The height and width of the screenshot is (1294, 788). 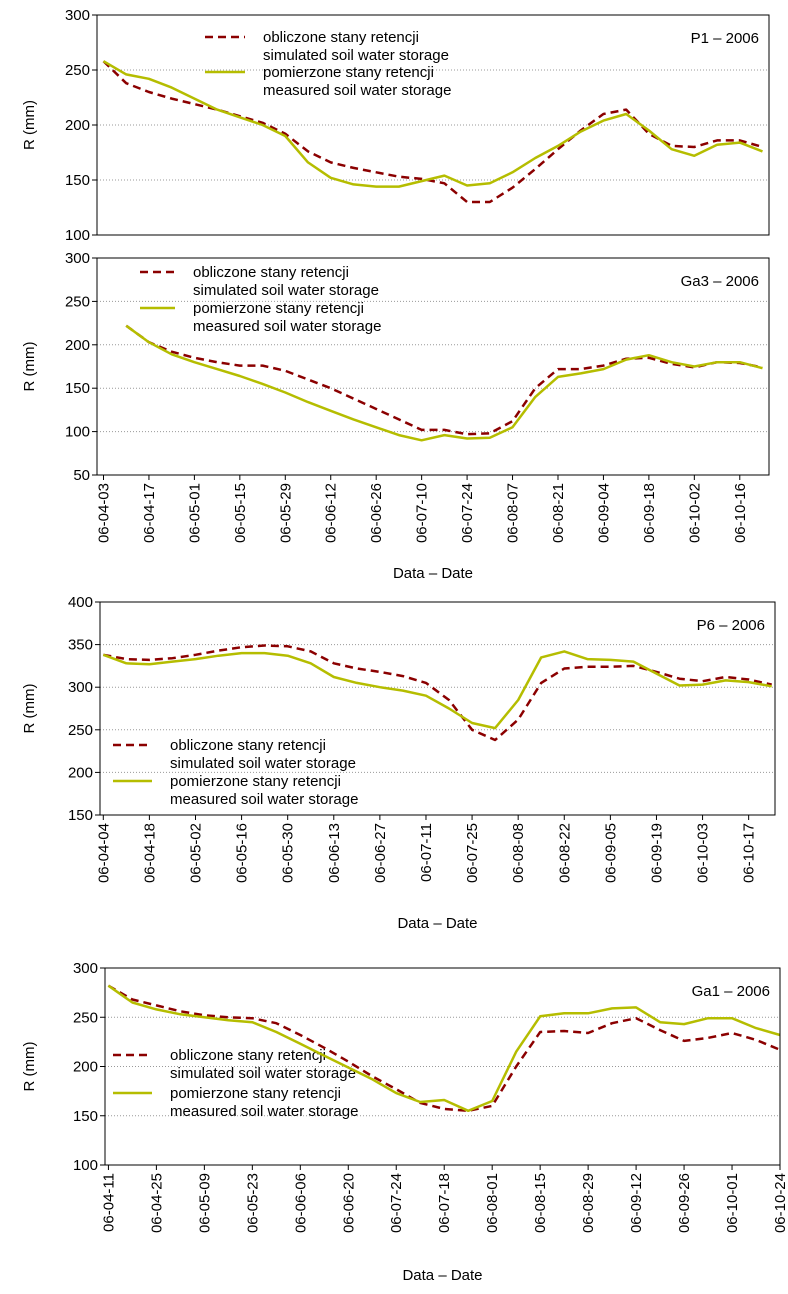 I want to click on x-tick-label: 06-06-13, so click(x=334, y=853).